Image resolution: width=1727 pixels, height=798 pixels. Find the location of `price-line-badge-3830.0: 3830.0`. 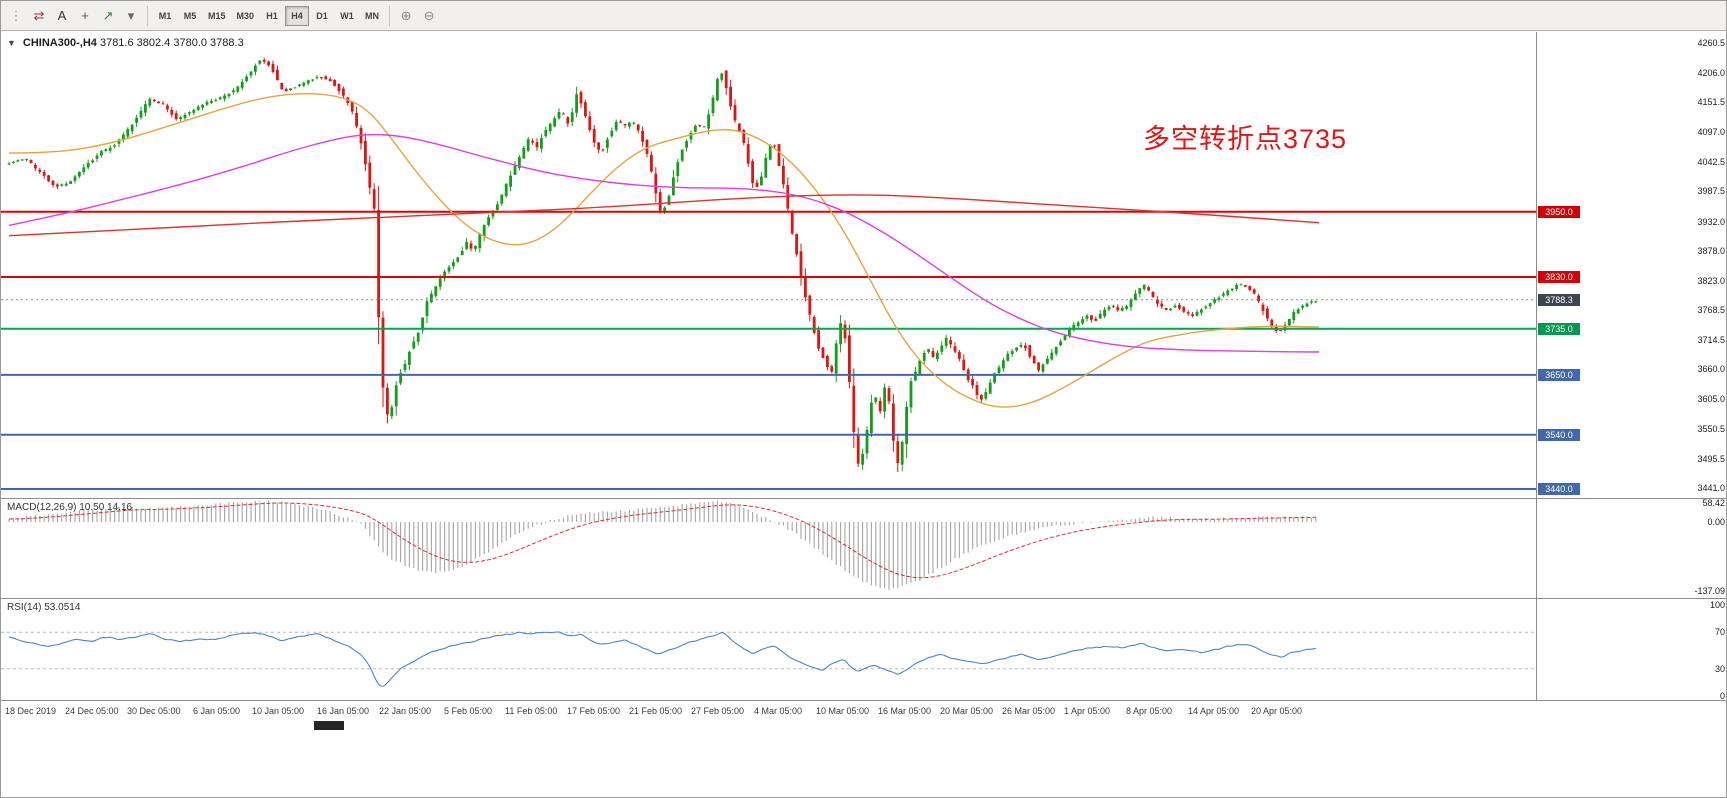

price-line-badge-3830.0: 3830.0 is located at coordinates (1559, 277).